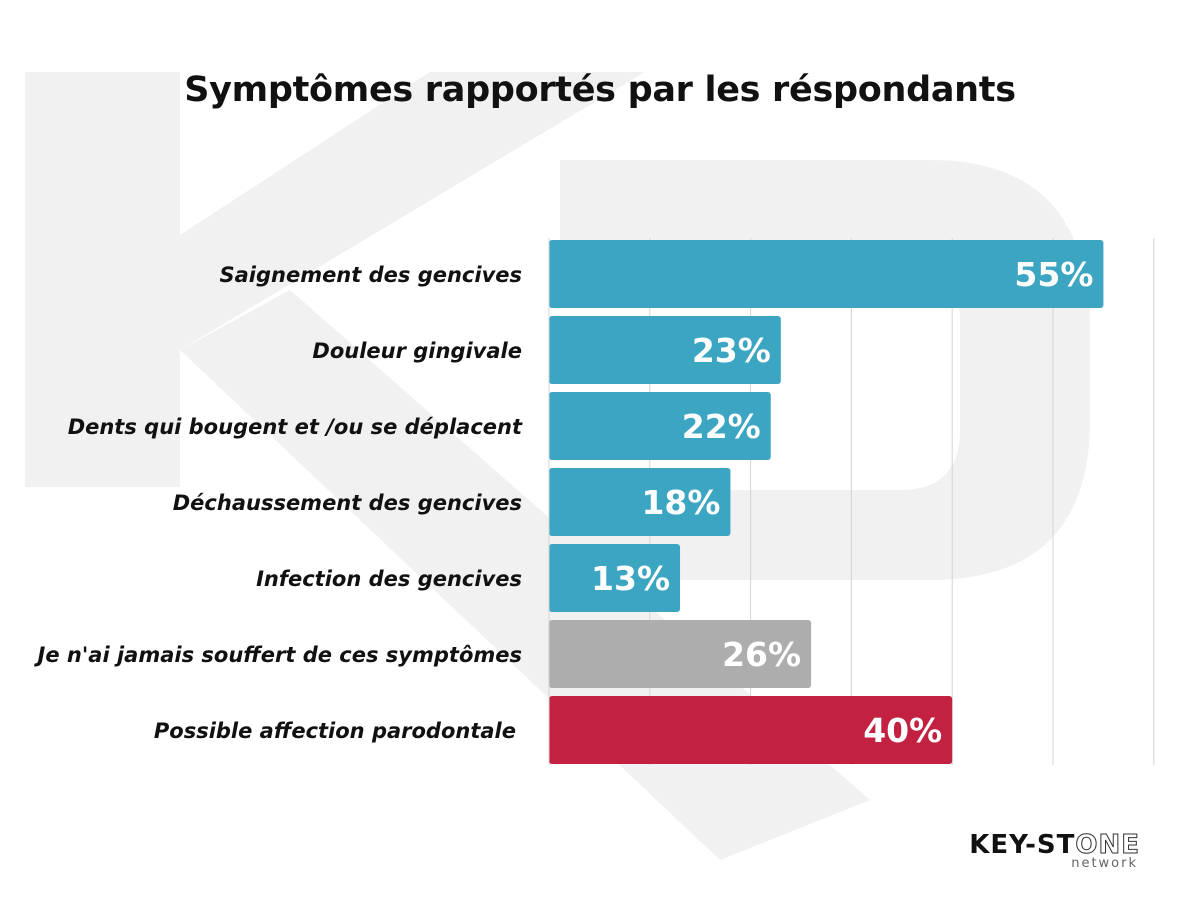 This screenshot has height=900, width=1200. I want to click on keystone-logo: KEY-STONE network, so click(1050, 855).